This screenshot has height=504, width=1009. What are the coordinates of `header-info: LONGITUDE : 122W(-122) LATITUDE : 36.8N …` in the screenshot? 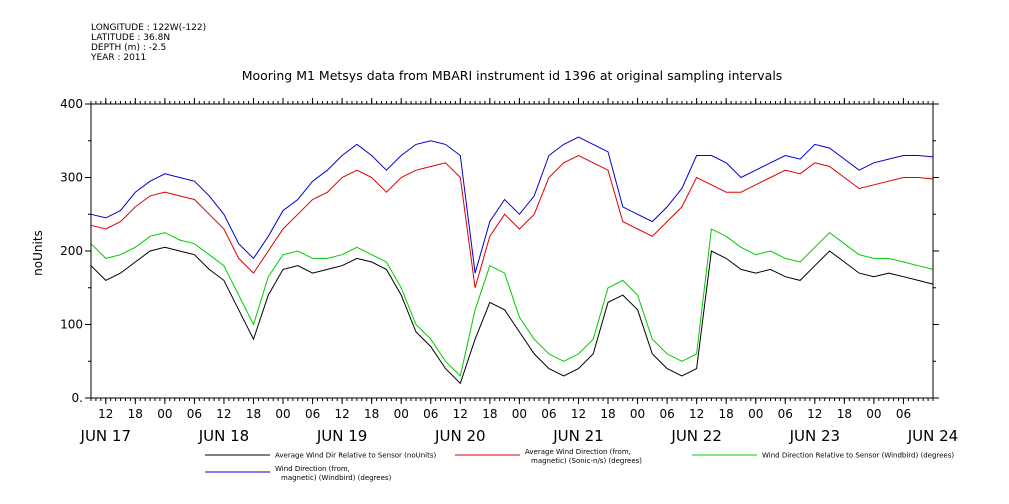 It's located at (148, 43).